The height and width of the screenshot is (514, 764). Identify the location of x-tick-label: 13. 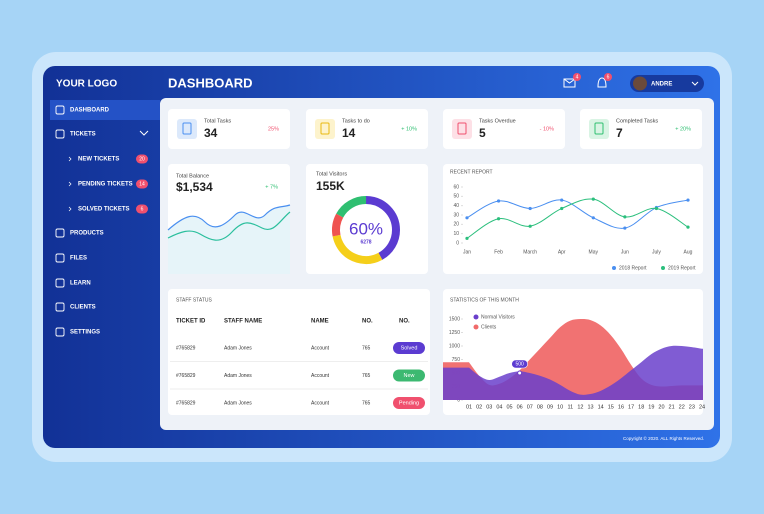
(591, 407).